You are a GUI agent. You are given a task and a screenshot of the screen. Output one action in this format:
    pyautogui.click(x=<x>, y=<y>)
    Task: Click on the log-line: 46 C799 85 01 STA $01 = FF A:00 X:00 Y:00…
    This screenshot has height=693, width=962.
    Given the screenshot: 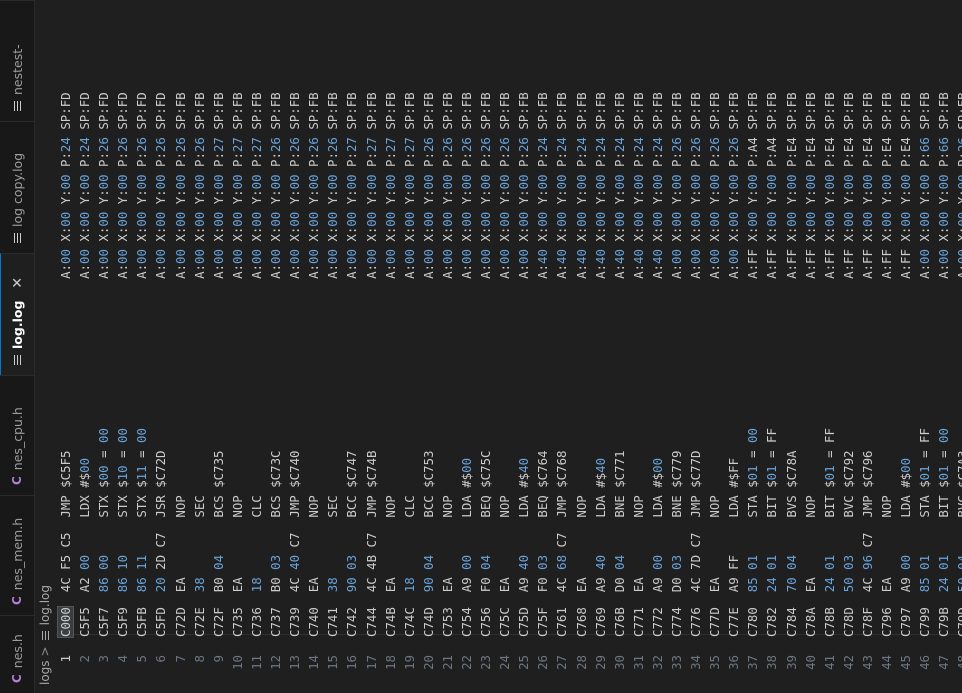 What is the action you would take?
    pyautogui.click(x=924, y=346)
    